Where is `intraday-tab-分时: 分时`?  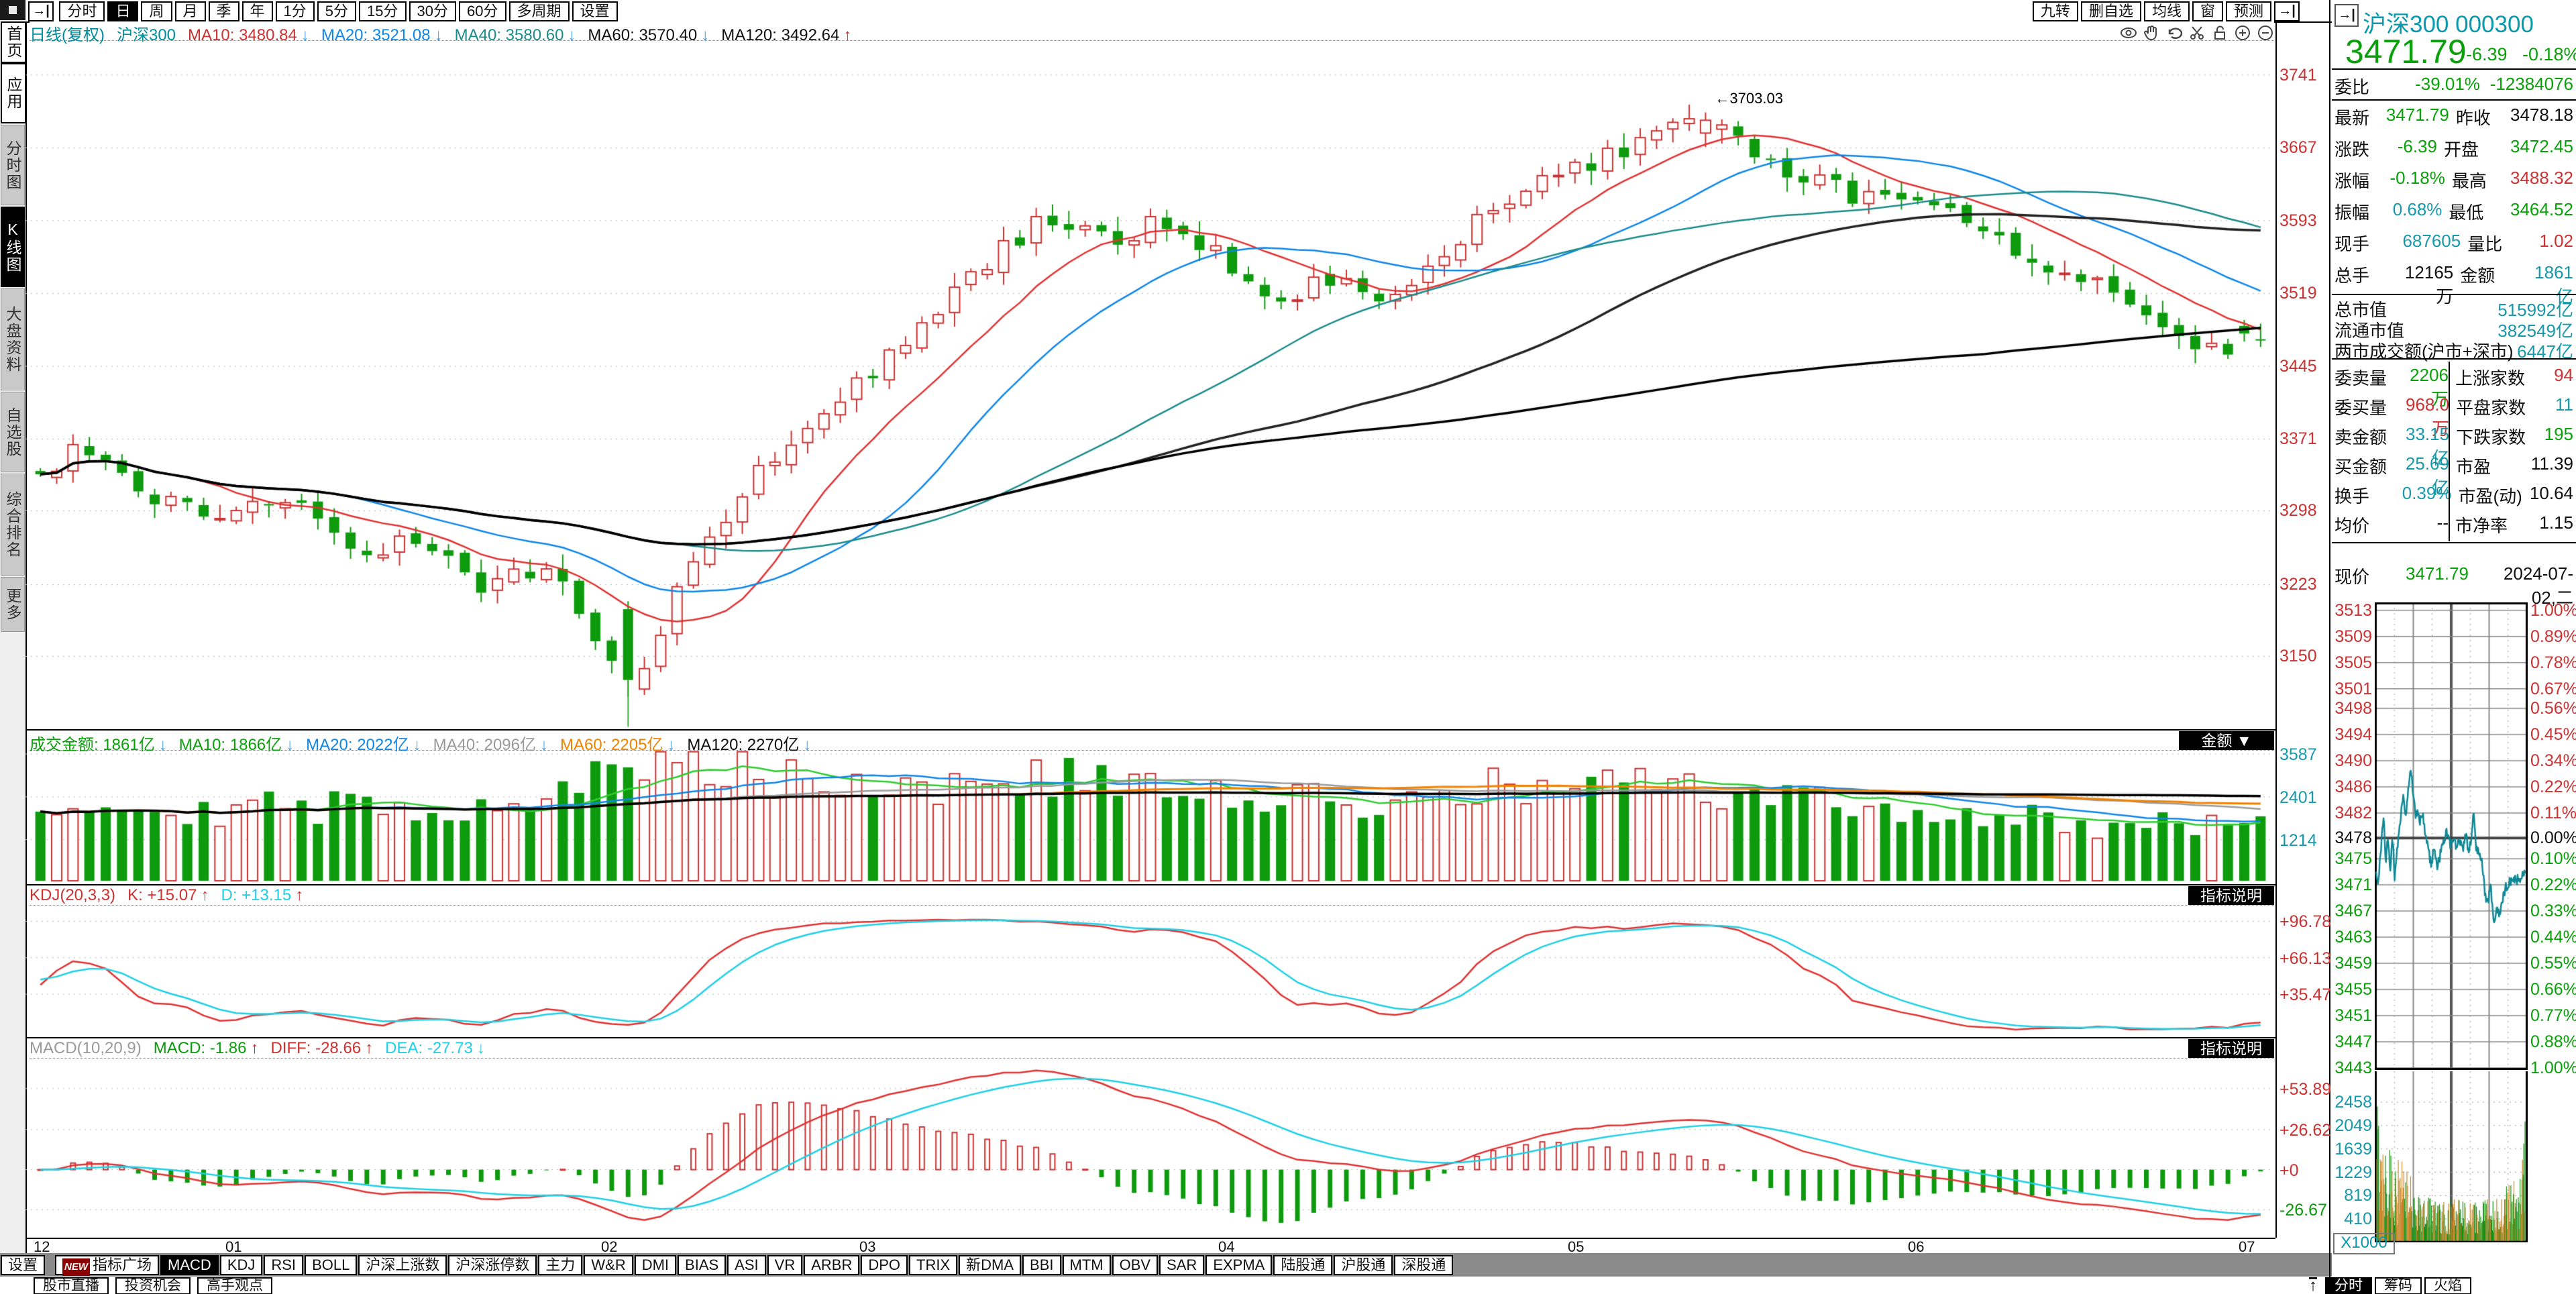
intraday-tab-分时: 分时 is located at coordinates (2348, 1285).